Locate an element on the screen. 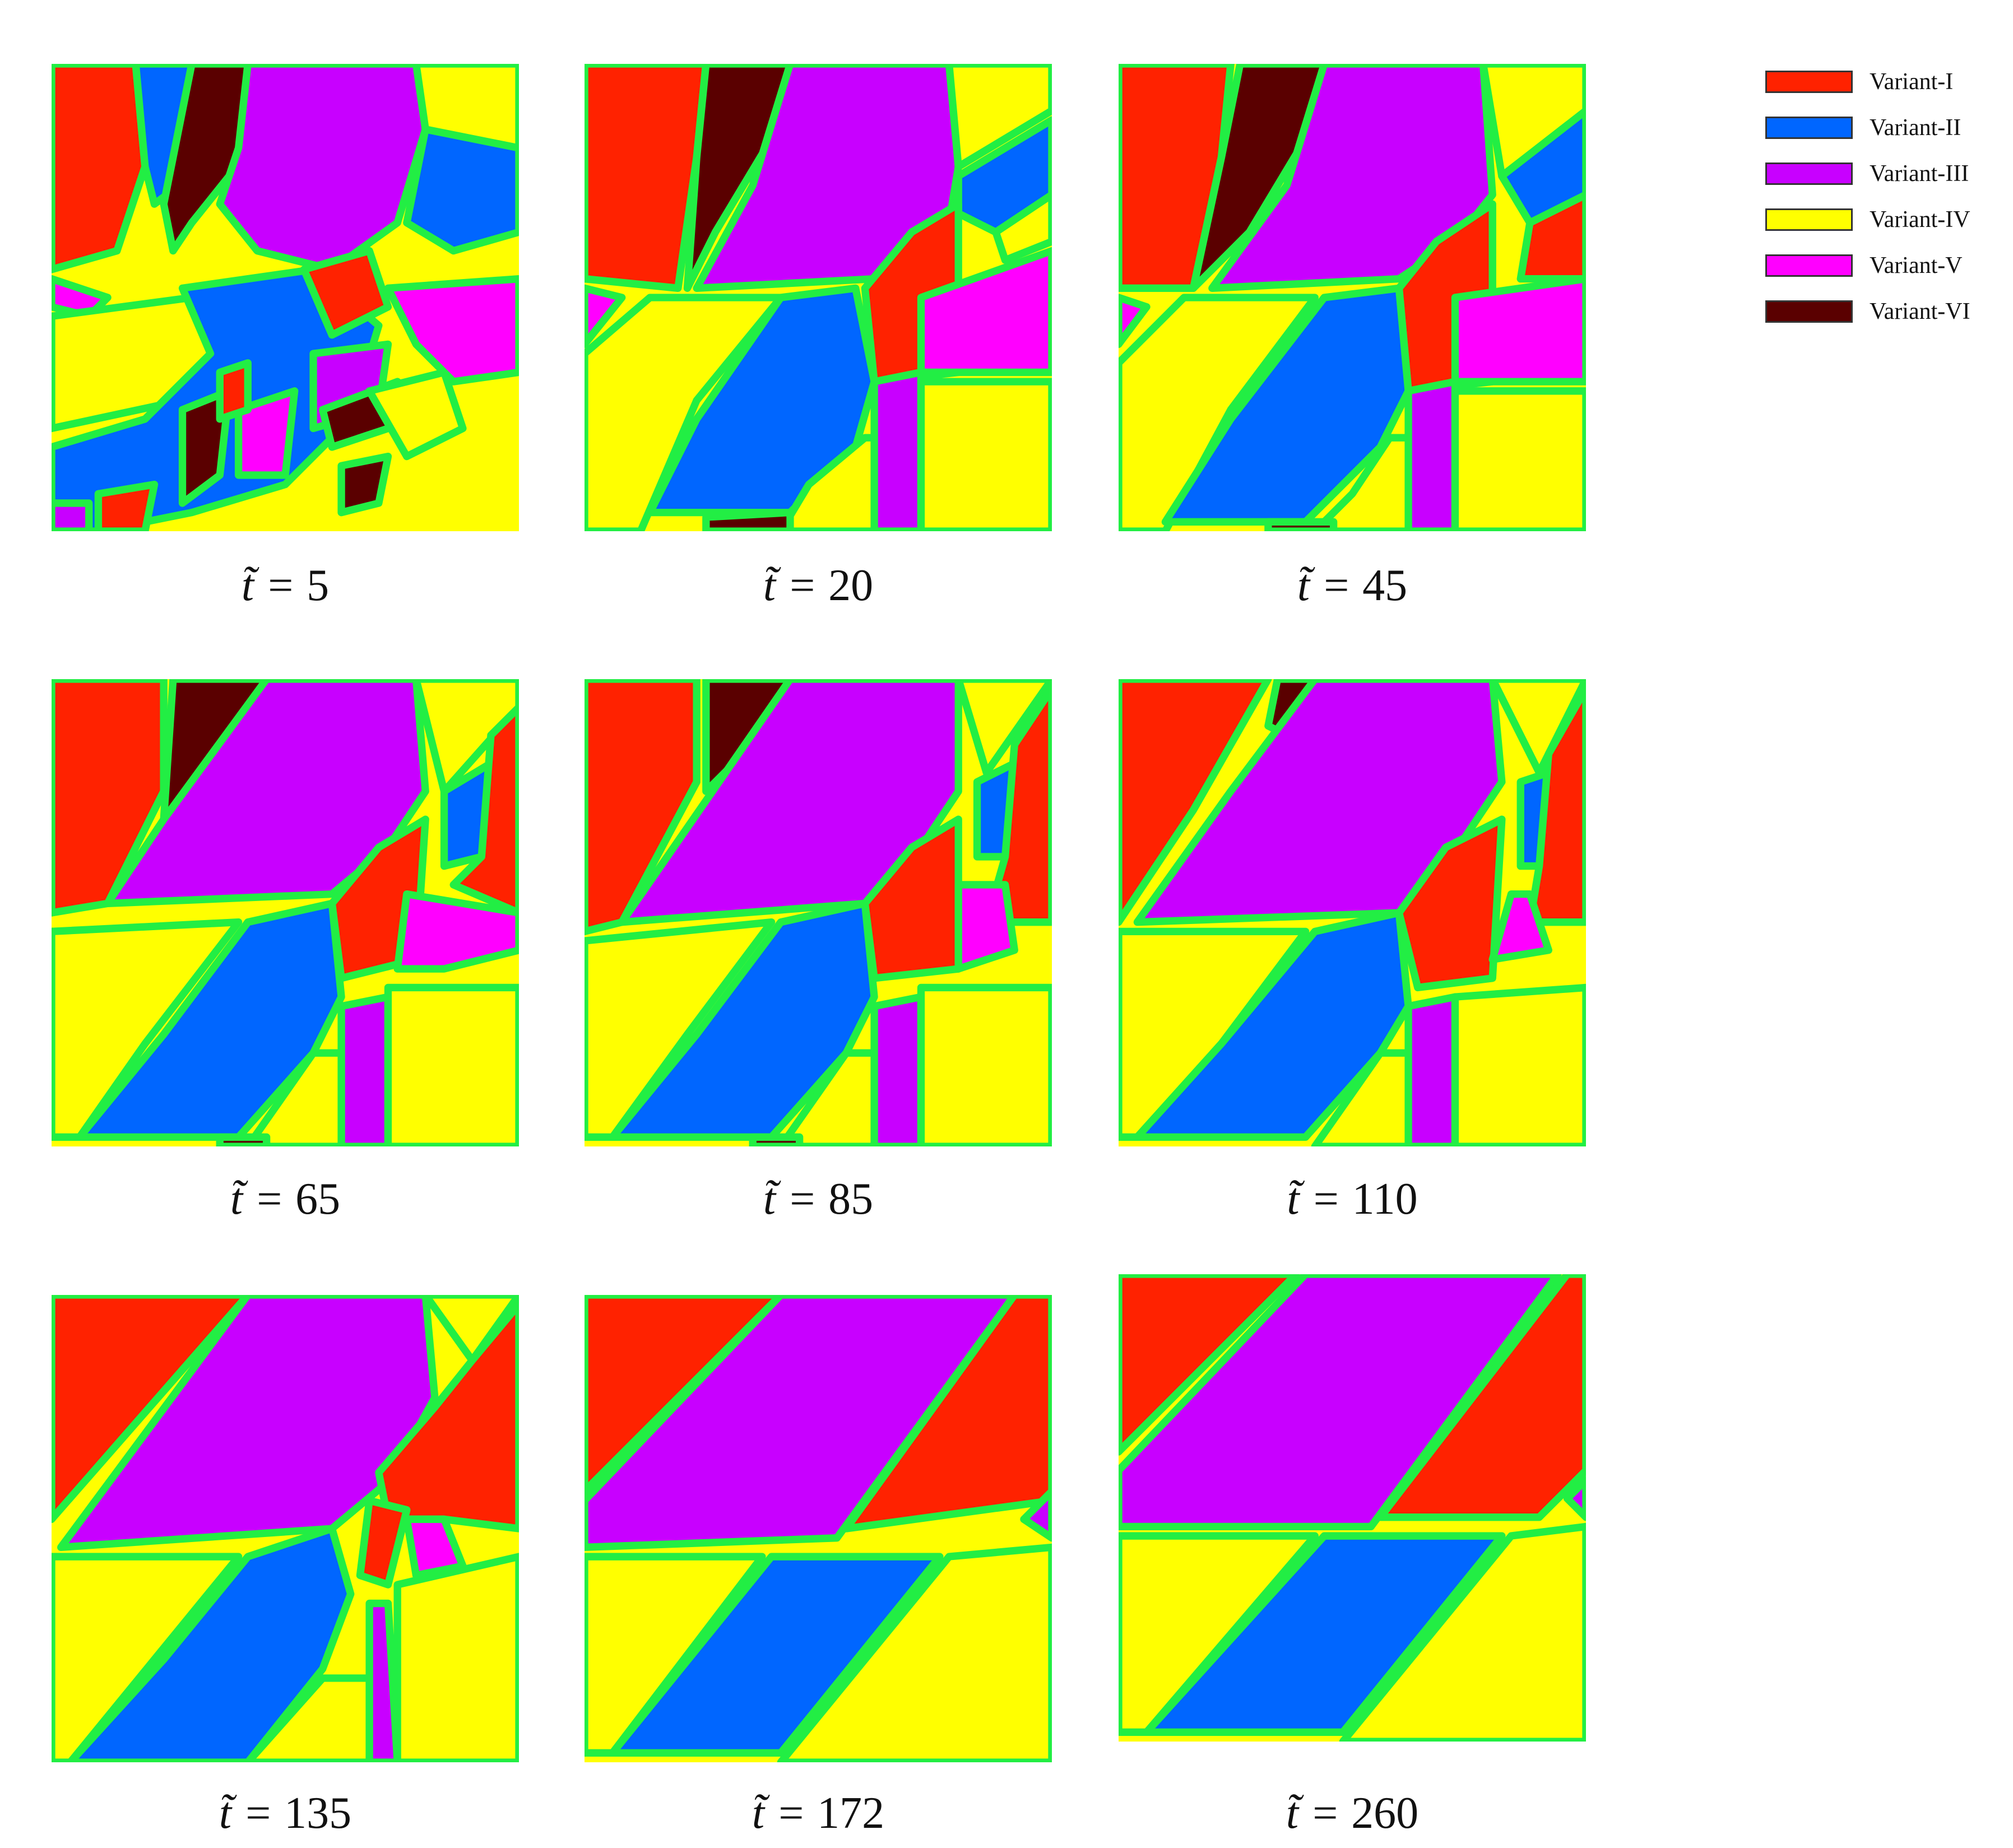 Image resolution: width=2013 pixels, height=1848 pixels. microstructure-t45 is located at coordinates (1353, 297).